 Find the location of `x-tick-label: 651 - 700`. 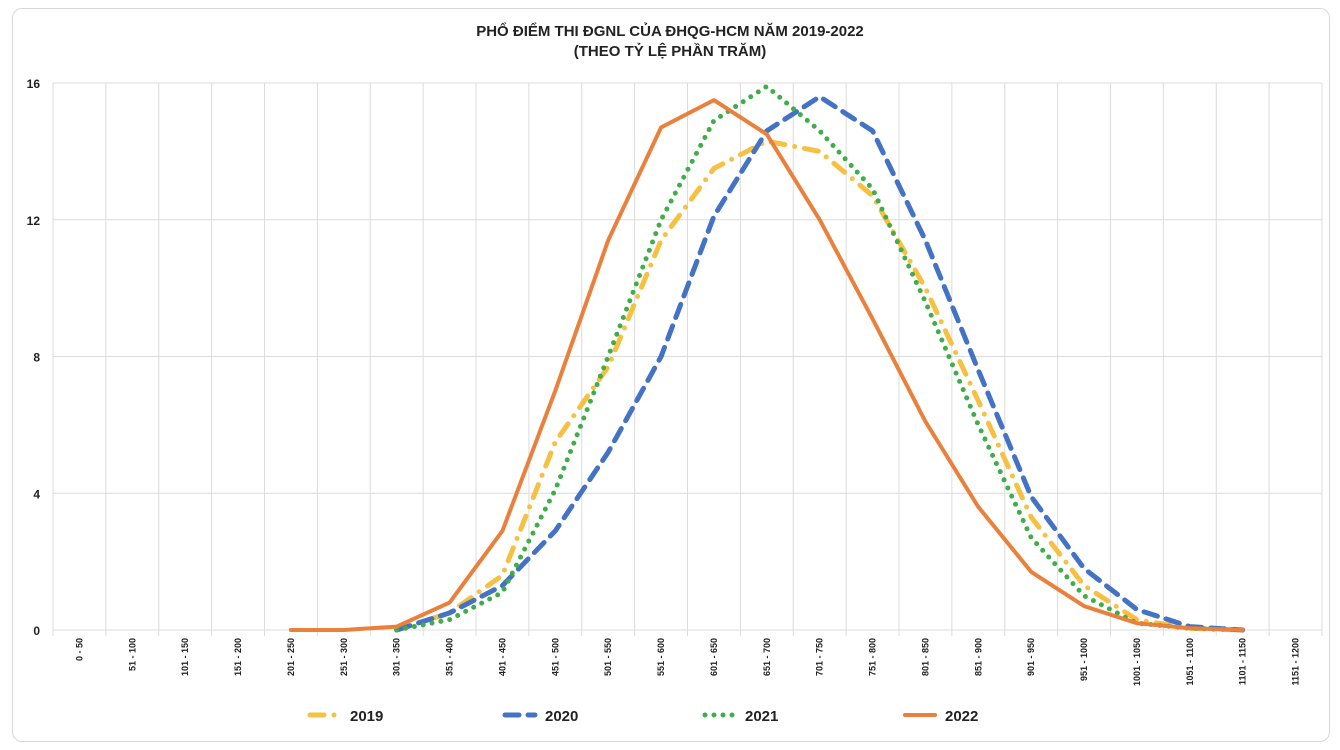

x-tick-label: 651 - 700 is located at coordinates (767, 657).